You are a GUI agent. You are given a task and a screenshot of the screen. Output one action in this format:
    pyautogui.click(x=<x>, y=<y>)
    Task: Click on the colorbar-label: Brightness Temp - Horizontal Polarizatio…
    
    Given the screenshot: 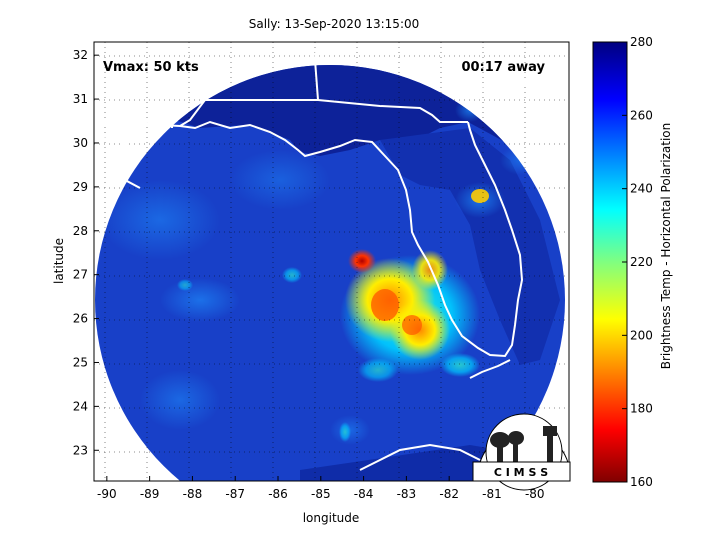 What is the action you would take?
    pyautogui.click(x=666, y=246)
    